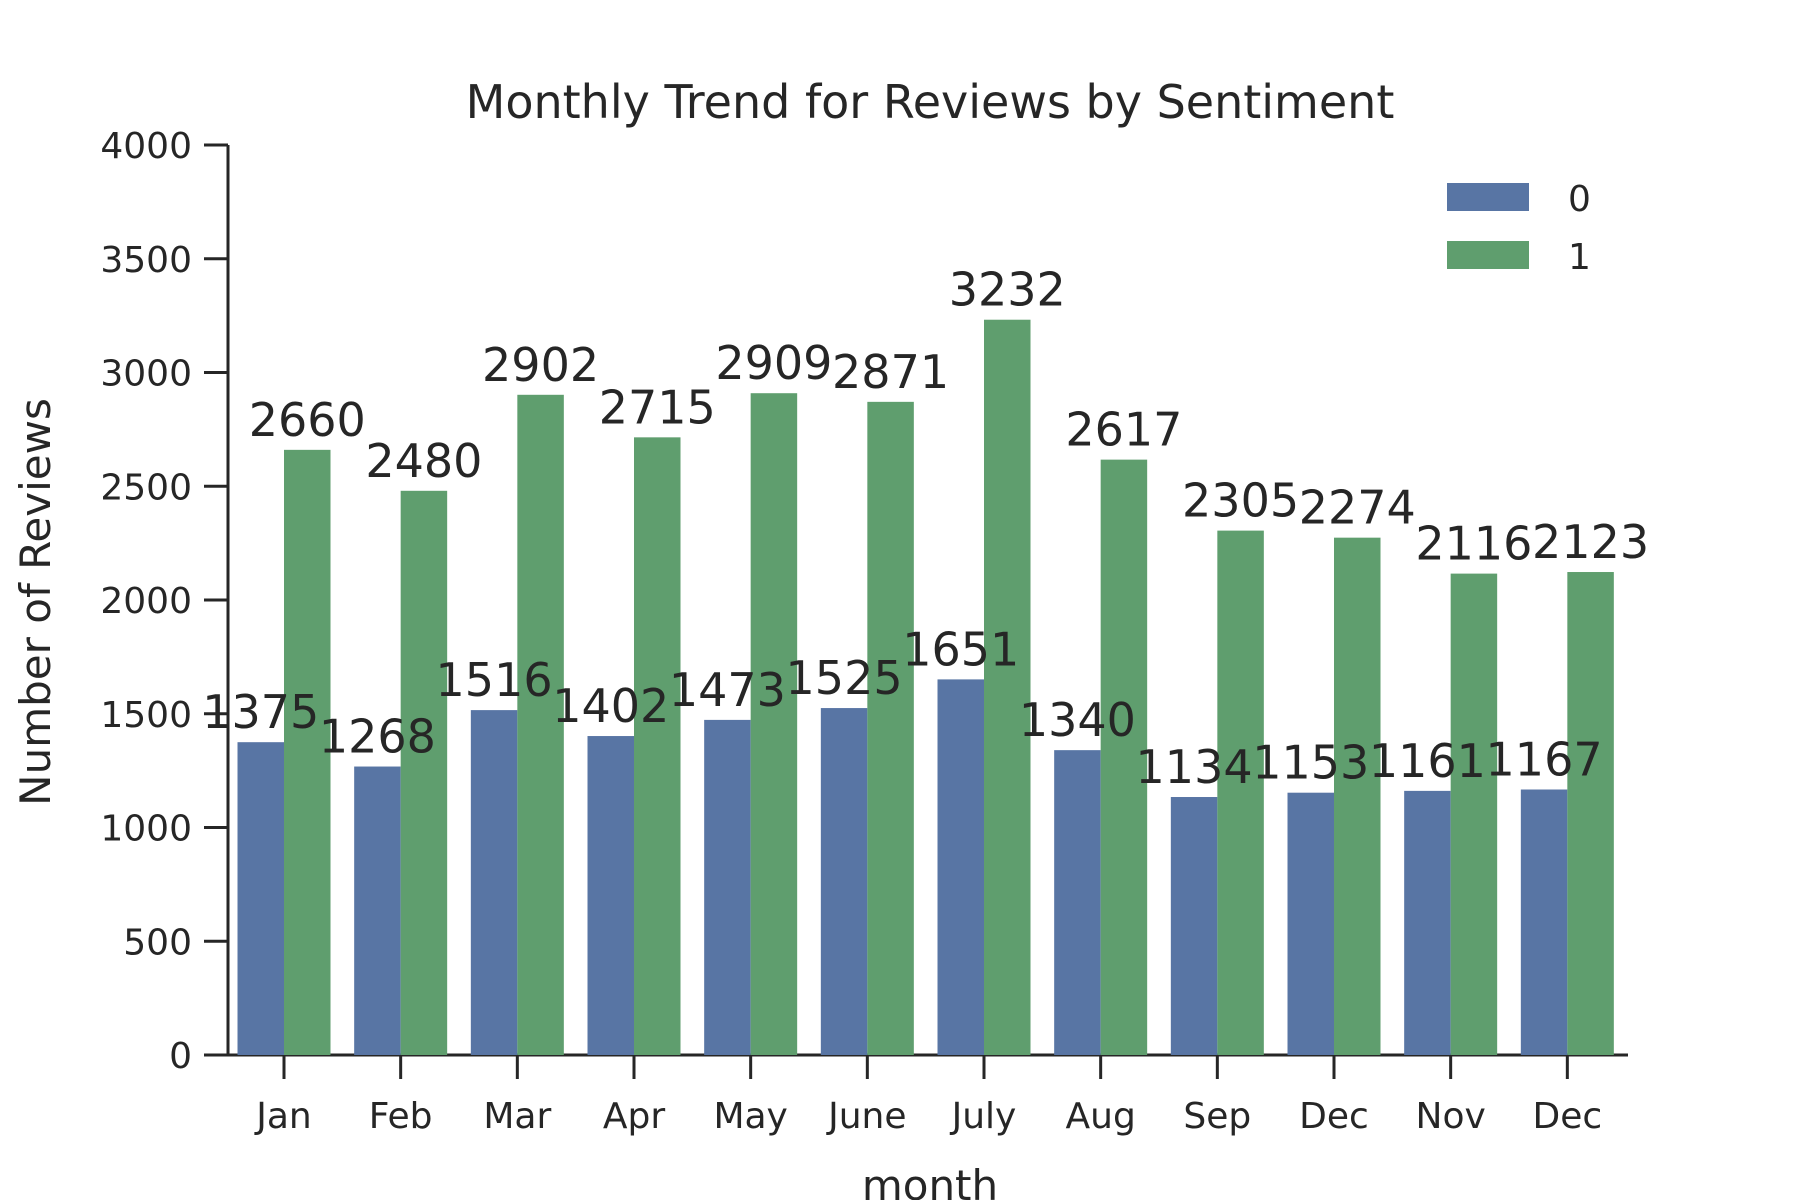 The image size is (1800, 1200). I want to click on x-axis-title: month, so click(930, 1180).